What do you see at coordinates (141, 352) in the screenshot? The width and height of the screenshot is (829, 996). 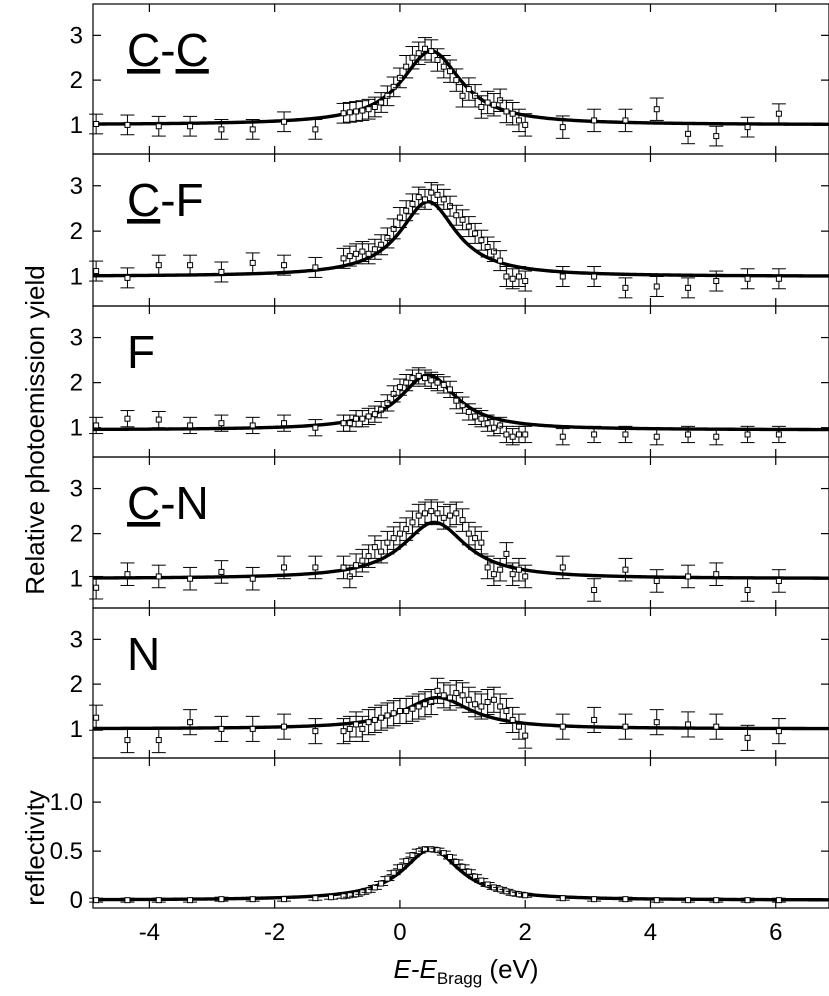 I see `panel-label-part: F` at bounding box center [141, 352].